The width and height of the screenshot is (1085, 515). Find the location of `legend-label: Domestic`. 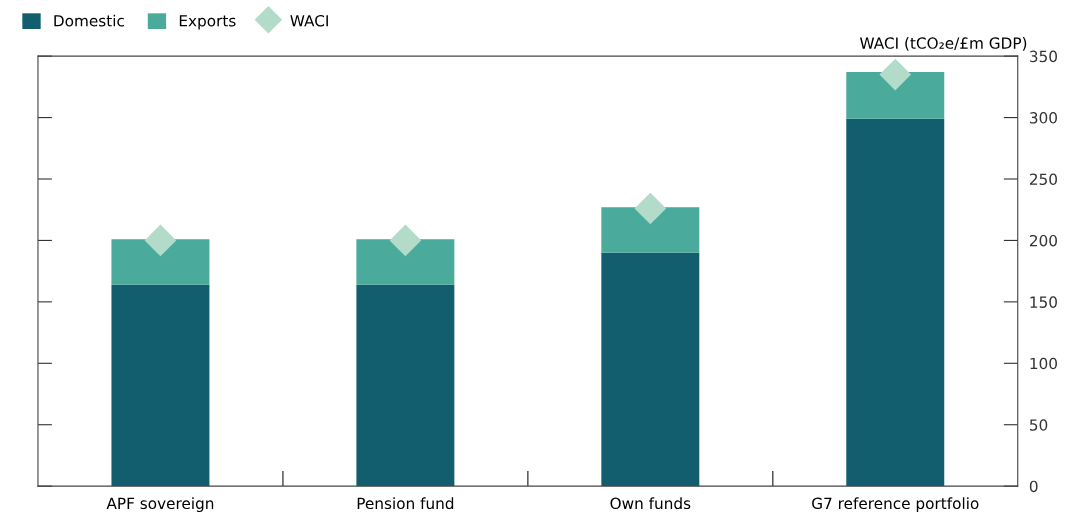

legend-label: Domestic is located at coordinates (89, 20).